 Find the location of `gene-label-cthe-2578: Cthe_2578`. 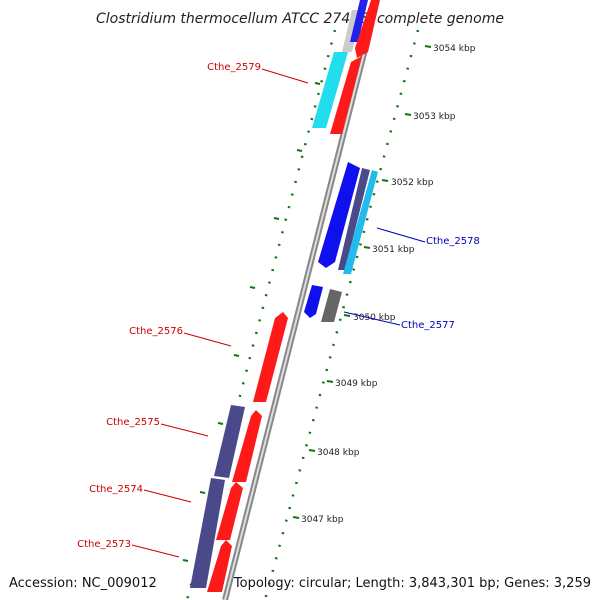

gene-label-cthe-2578: Cthe_2578 is located at coordinates (428, 237).